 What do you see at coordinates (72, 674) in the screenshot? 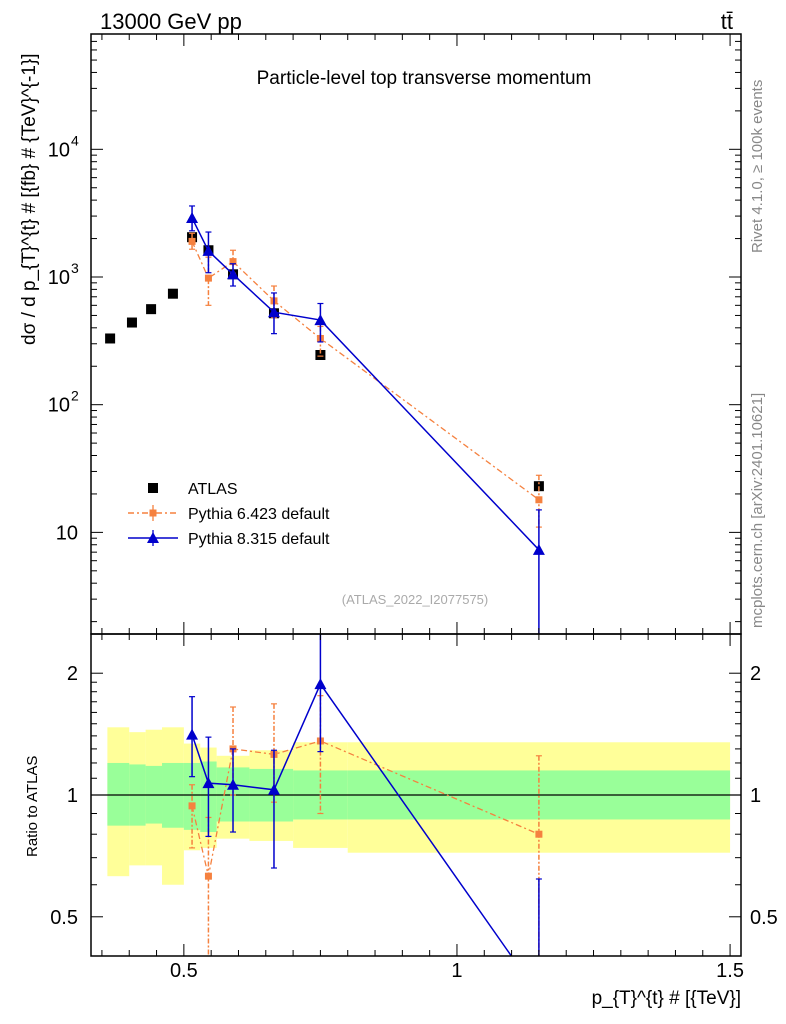
I see `ratio-y-tick-label: 2` at bounding box center [72, 674].